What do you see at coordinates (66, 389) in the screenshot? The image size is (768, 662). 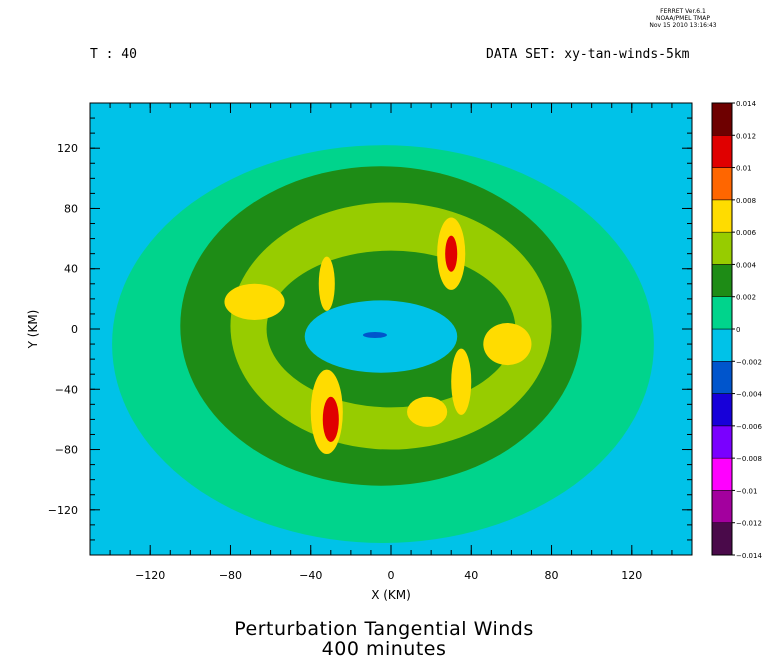 I see `y-tick-label: −40` at bounding box center [66, 389].